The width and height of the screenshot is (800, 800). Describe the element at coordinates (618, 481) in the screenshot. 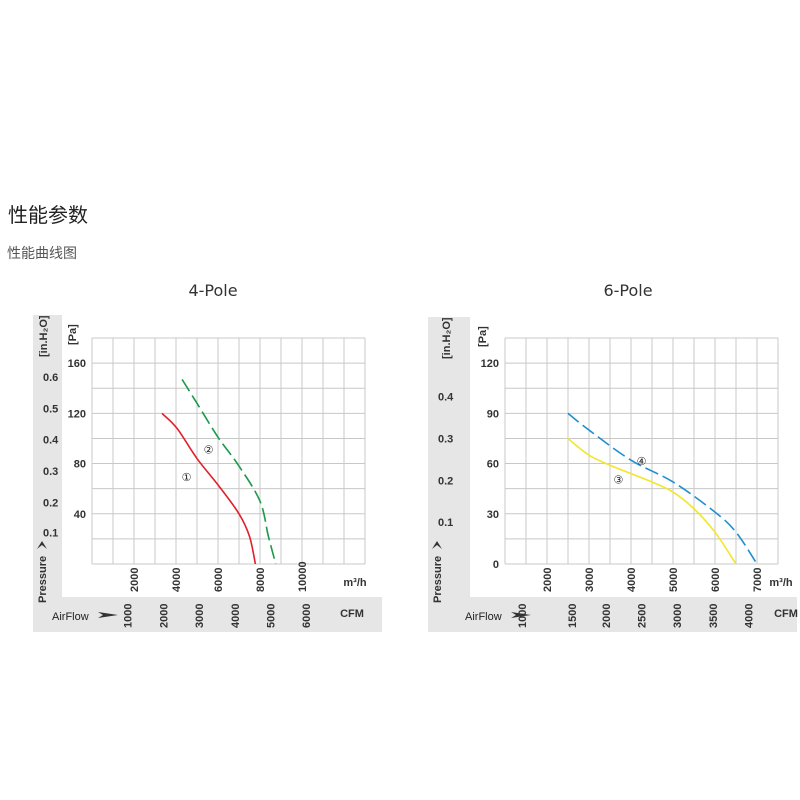

I see `series-label: ③` at that location.